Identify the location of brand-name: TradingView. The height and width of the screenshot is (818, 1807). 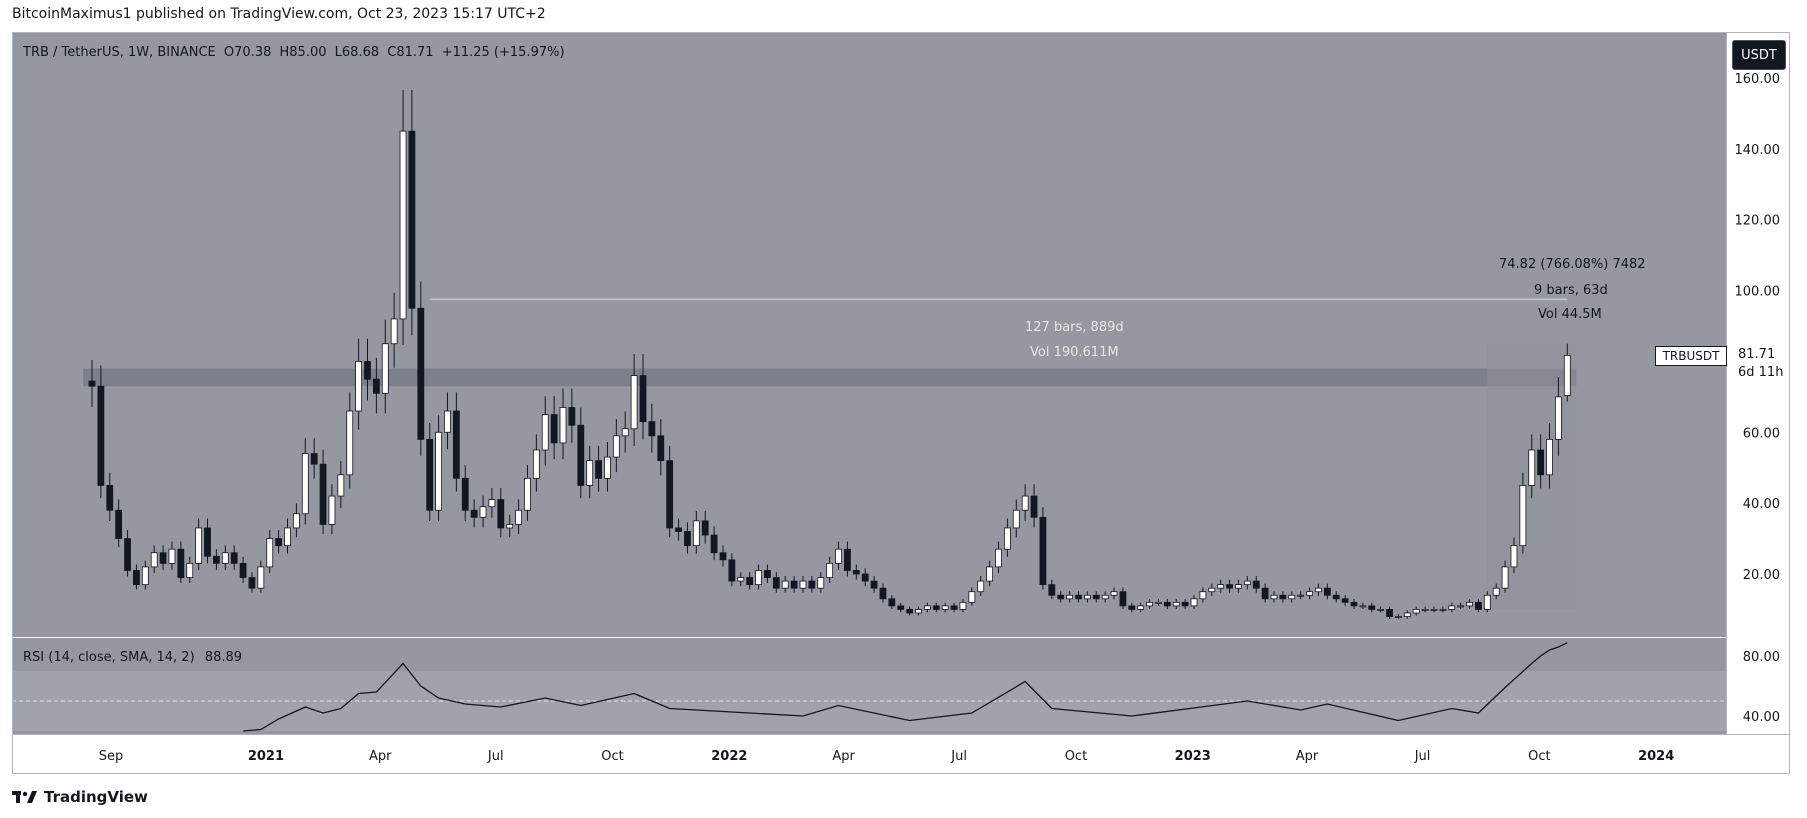
(96, 797).